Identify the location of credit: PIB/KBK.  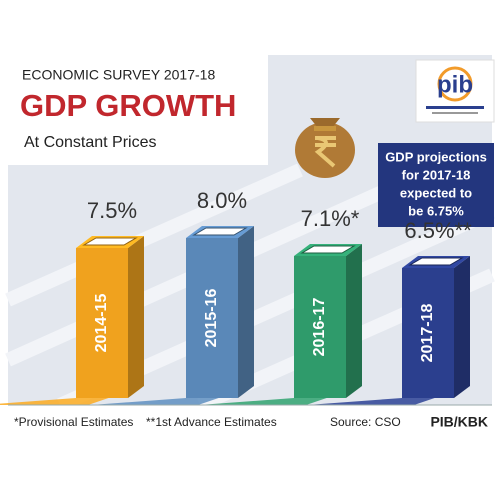
(459, 422).